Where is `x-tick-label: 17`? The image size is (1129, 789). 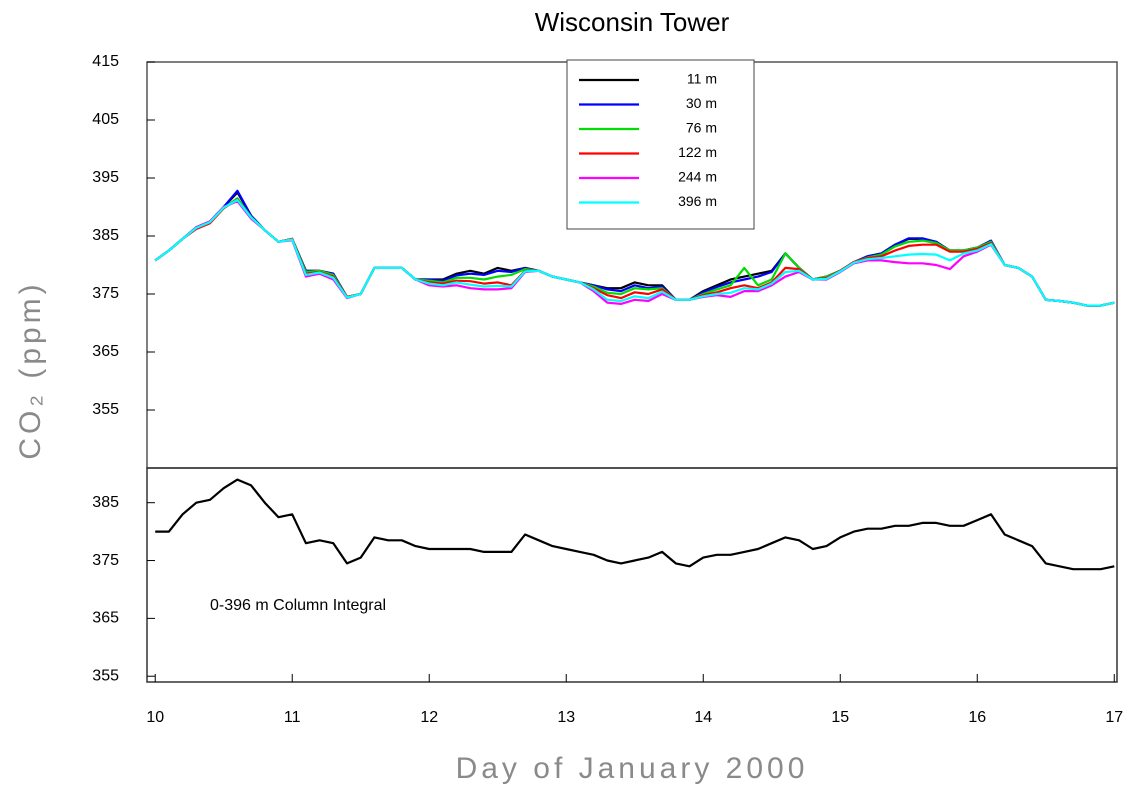
x-tick-label: 17 is located at coordinates (1114, 717).